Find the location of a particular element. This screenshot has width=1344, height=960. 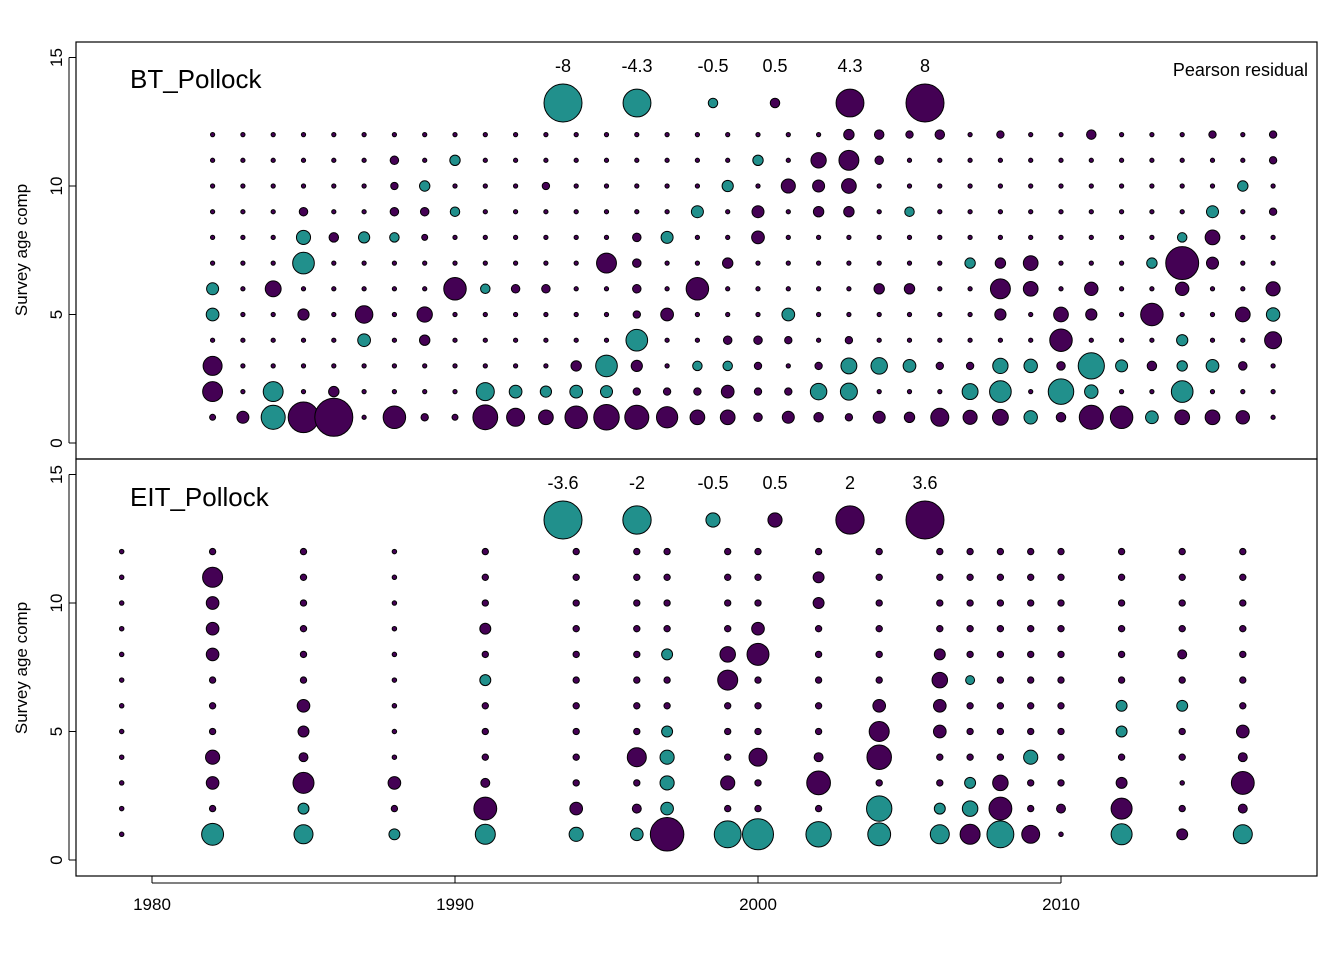

residual-point-p0-1989-age1 is located at coordinates (424, 417).